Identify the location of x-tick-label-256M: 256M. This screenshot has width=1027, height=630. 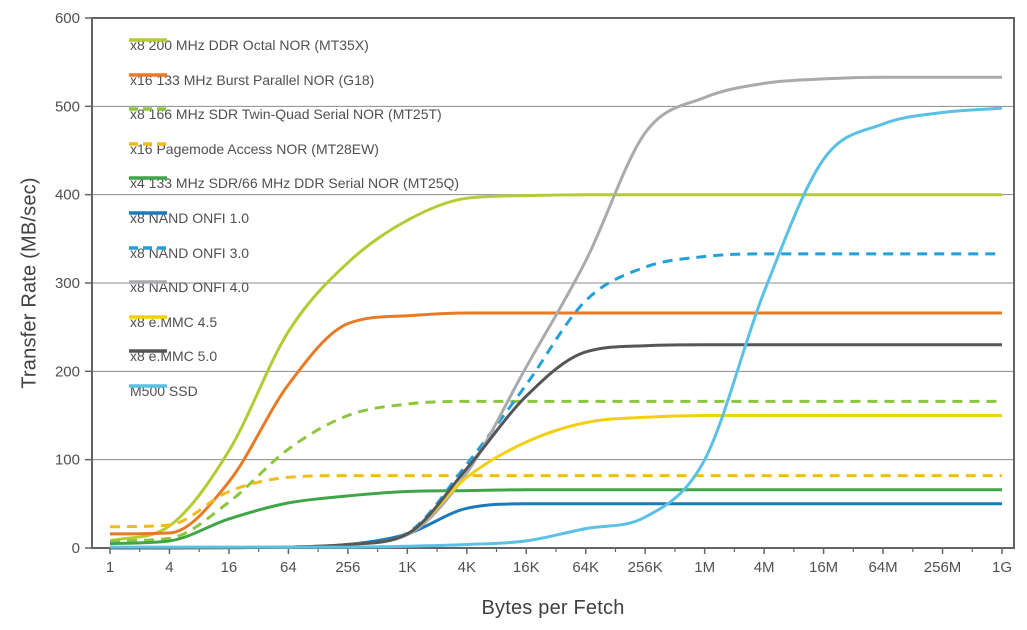
(943, 567).